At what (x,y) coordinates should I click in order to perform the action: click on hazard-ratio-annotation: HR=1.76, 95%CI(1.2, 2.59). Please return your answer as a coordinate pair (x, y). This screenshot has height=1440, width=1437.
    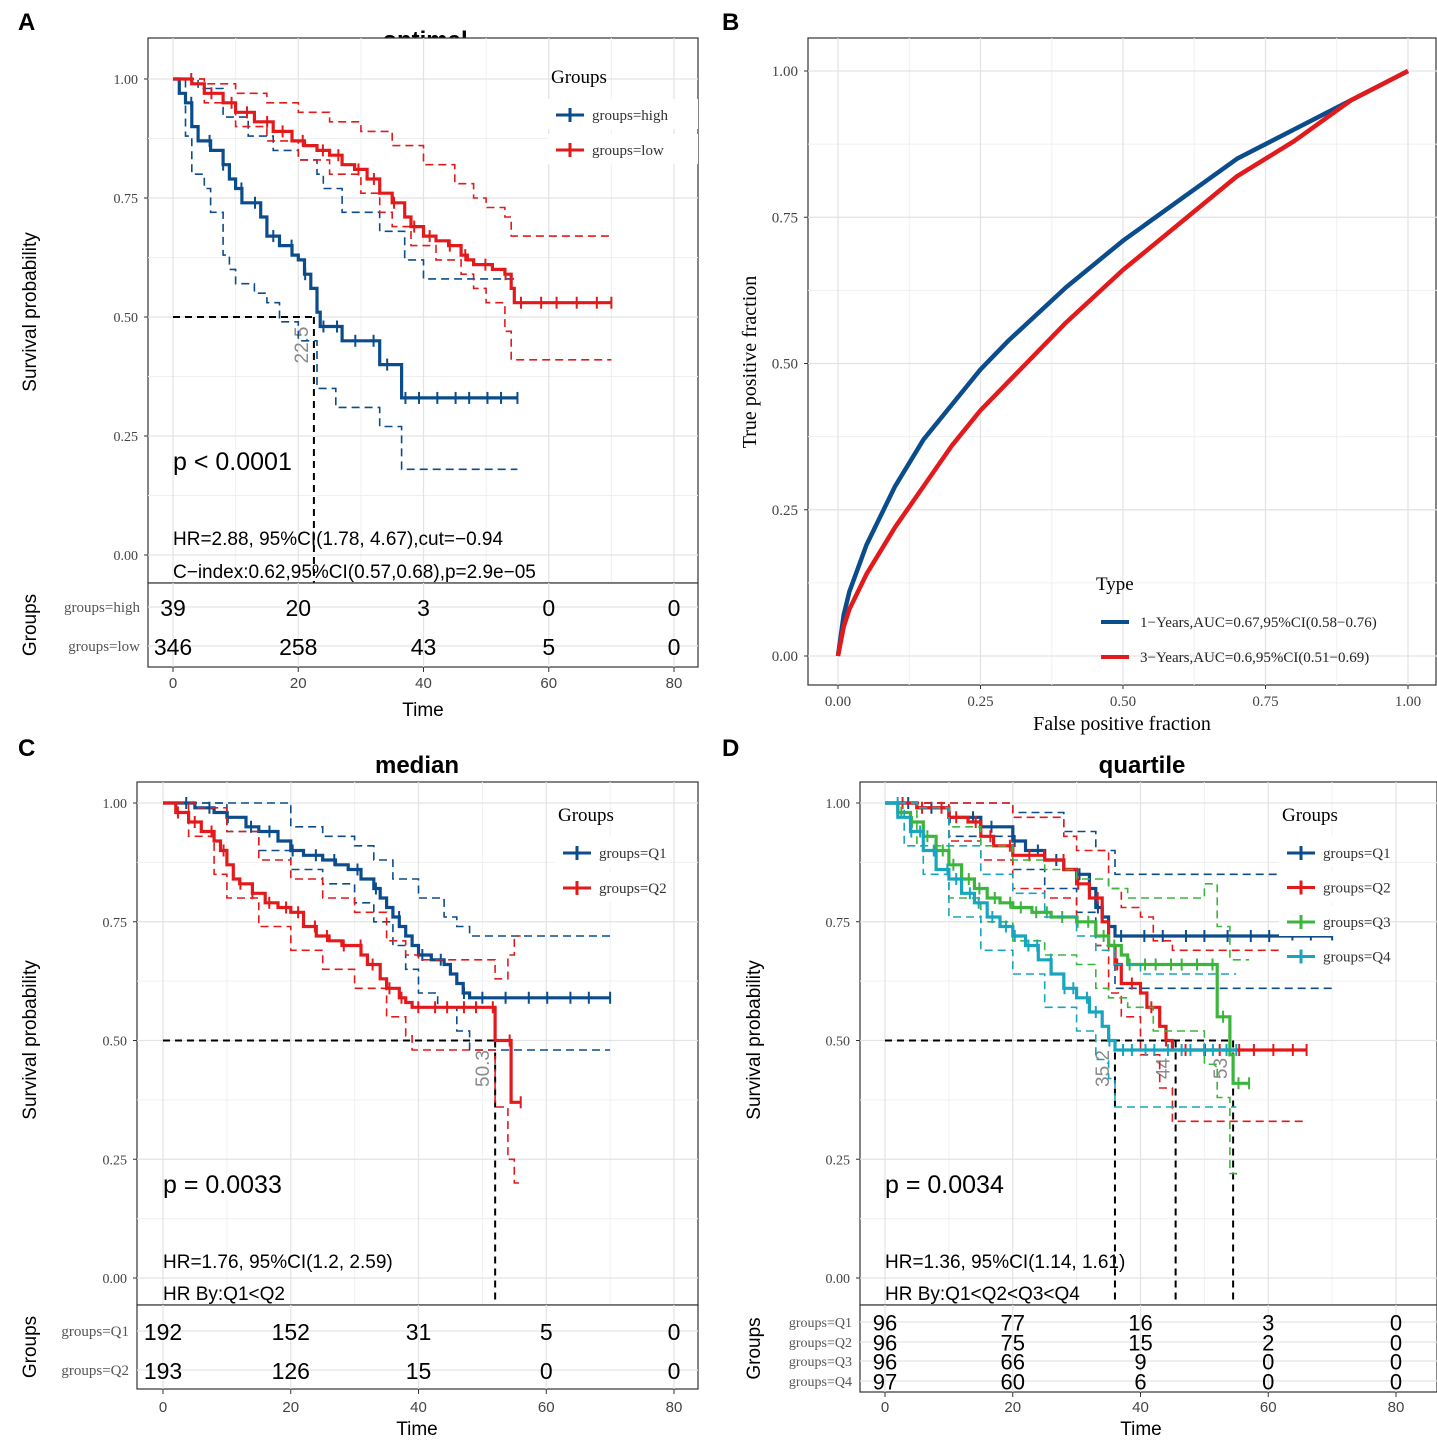
    Looking at the image, I should click on (278, 1262).